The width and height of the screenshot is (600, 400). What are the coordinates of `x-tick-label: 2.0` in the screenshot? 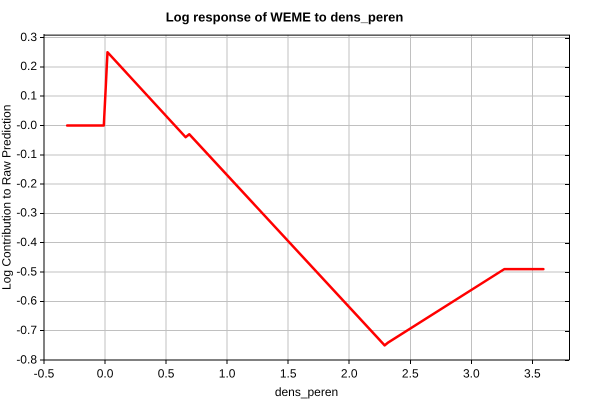 It's located at (349, 373).